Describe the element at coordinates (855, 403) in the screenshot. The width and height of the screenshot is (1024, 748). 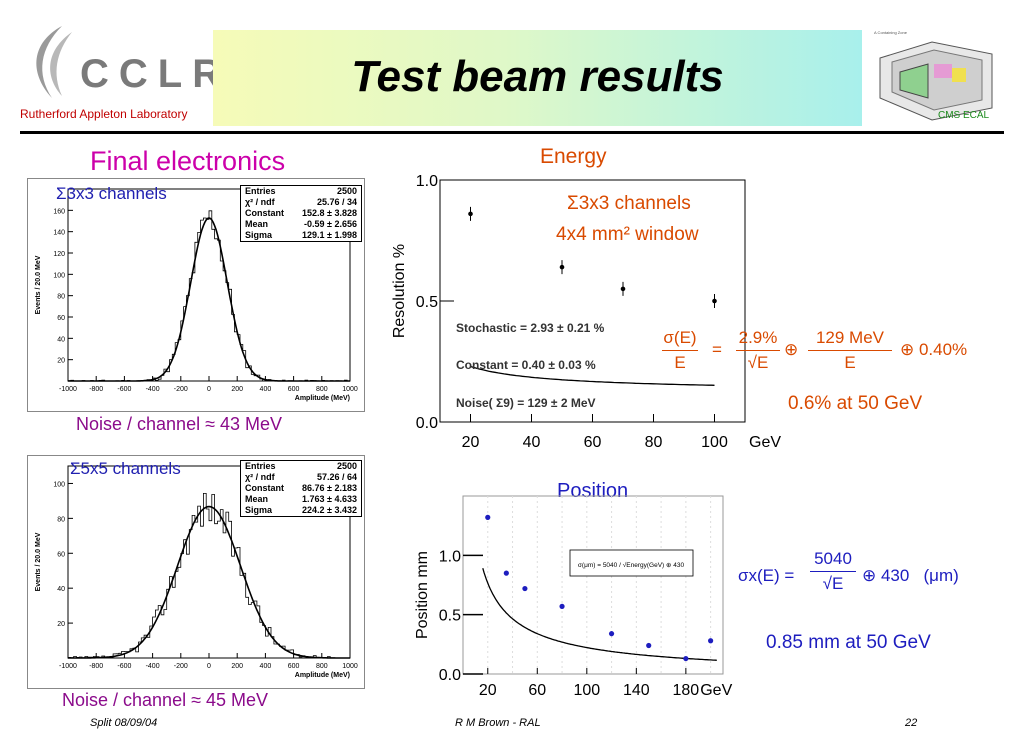
I see `energy-result: 0.6% at 50 GeV` at that location.